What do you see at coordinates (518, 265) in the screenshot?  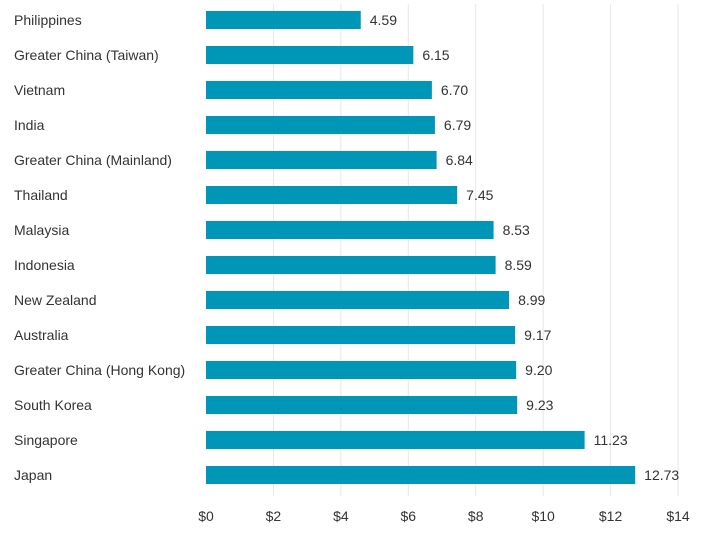 I see `data-label: 8.59` at bounding box center [518, 265].